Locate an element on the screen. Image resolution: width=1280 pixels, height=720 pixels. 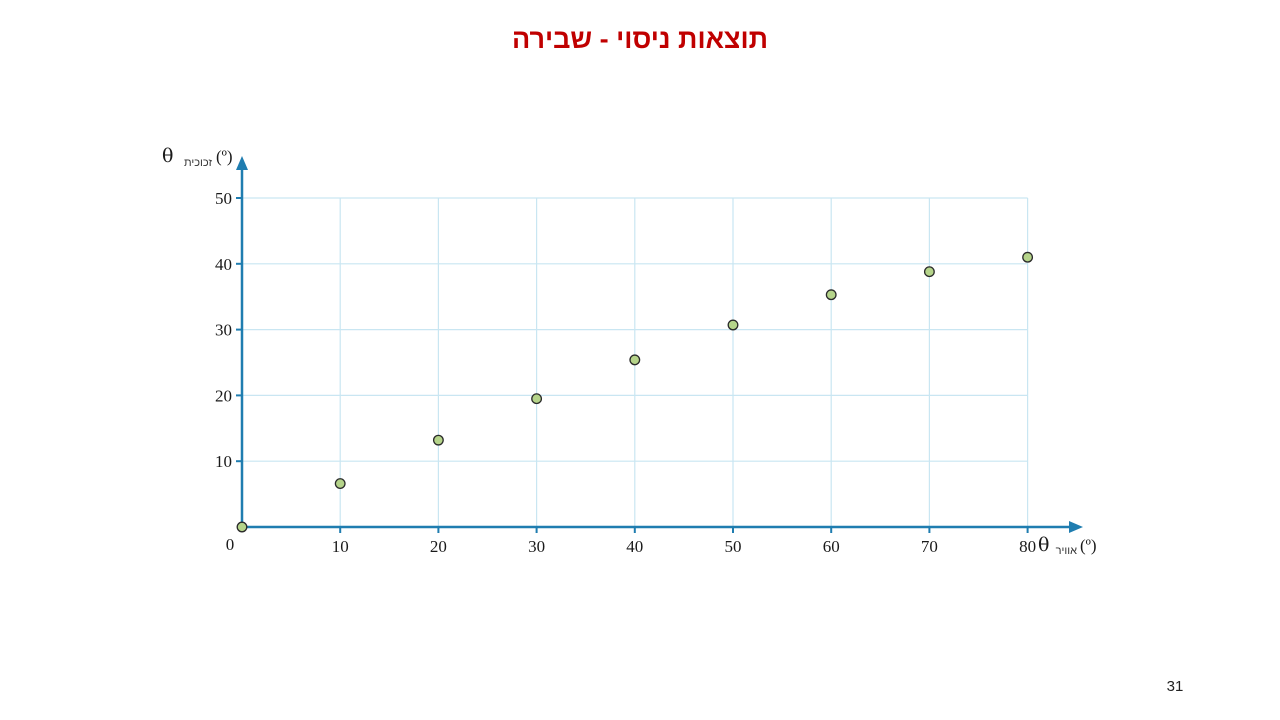
x-axis-label-subscript: אוויר is located at coordinates (1066, 551).